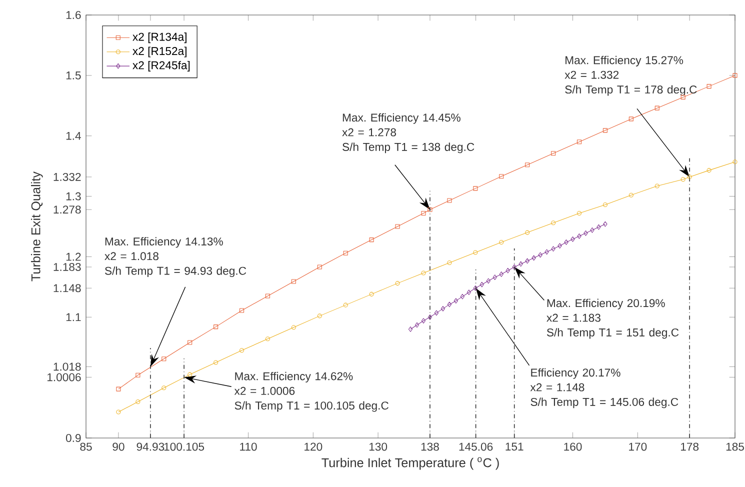 The image size is (745, 487). What do you see at coordinates (67, 366) in the screenshot?
I see `y-tick-label: 1.018` at bounding box center [67, 366].